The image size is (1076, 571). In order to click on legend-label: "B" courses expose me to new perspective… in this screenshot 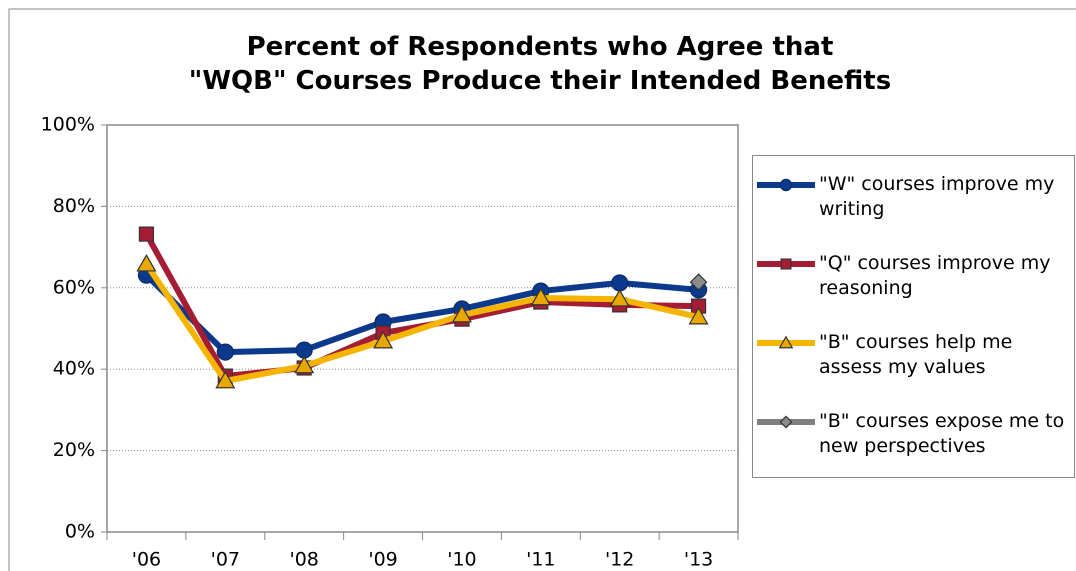, I will do `click(942, 433)`.